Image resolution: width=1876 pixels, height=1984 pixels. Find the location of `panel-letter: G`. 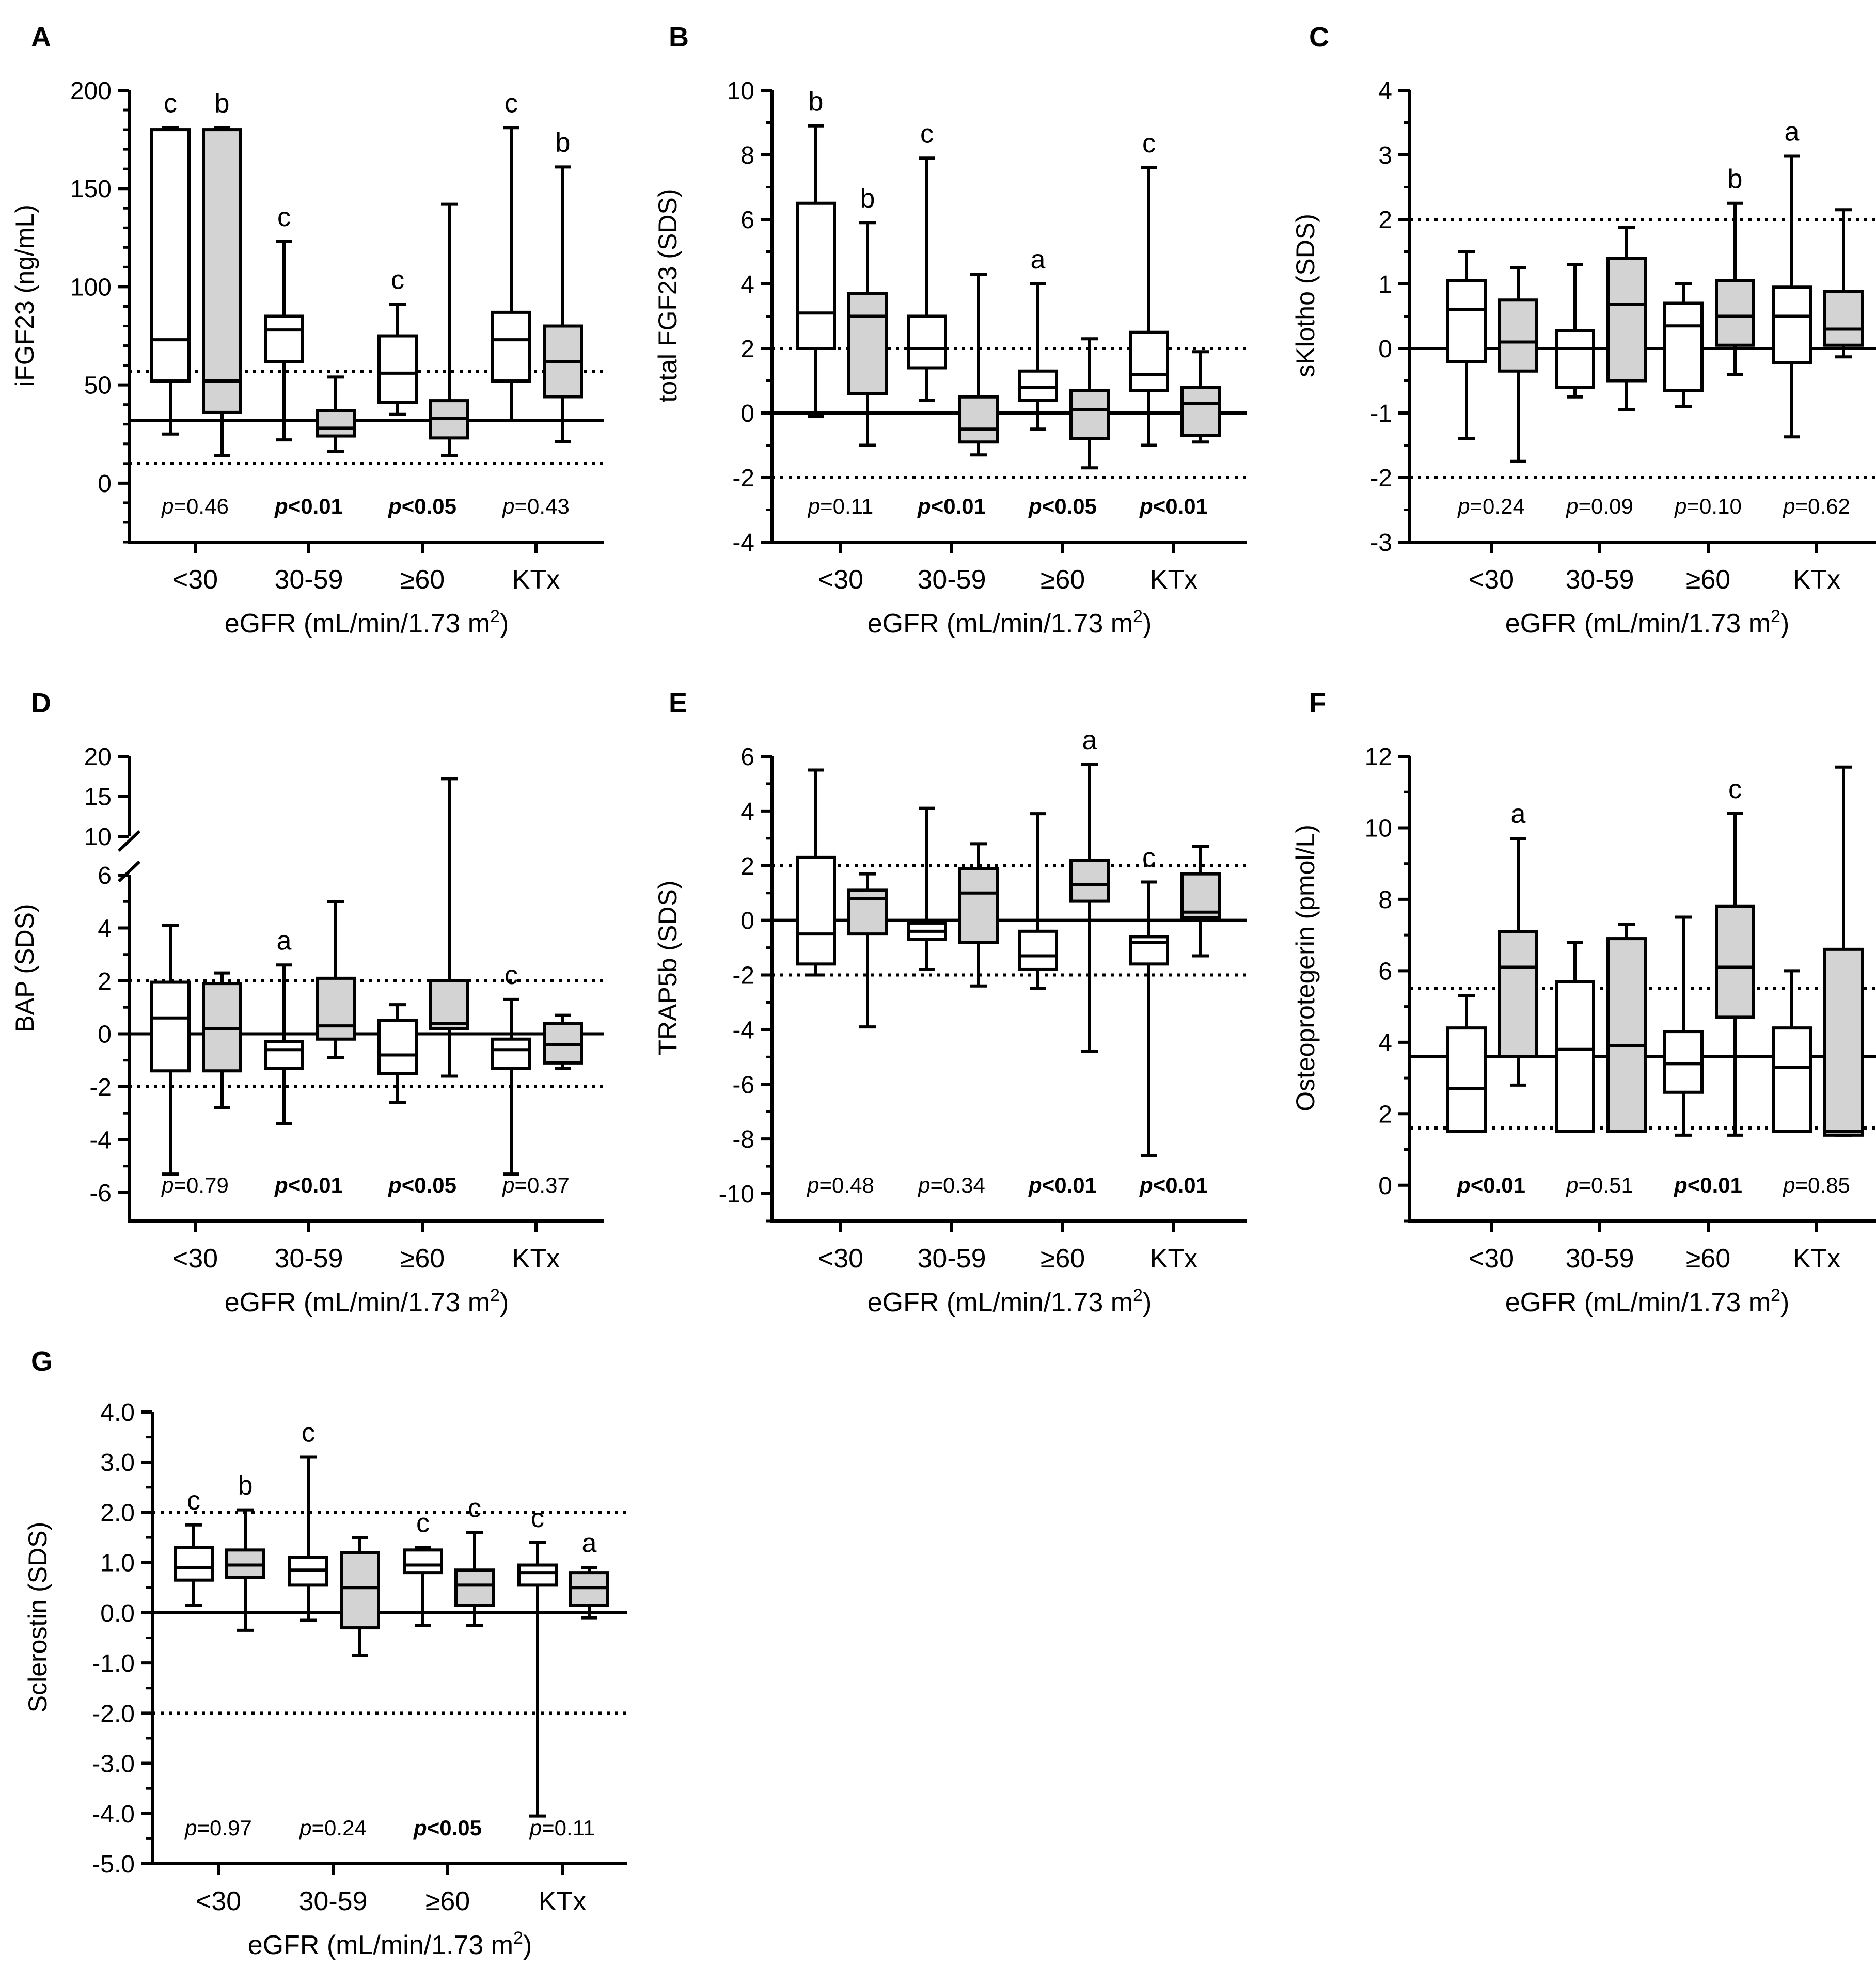

panel-letter: G is located at coordinates (42, 1362).